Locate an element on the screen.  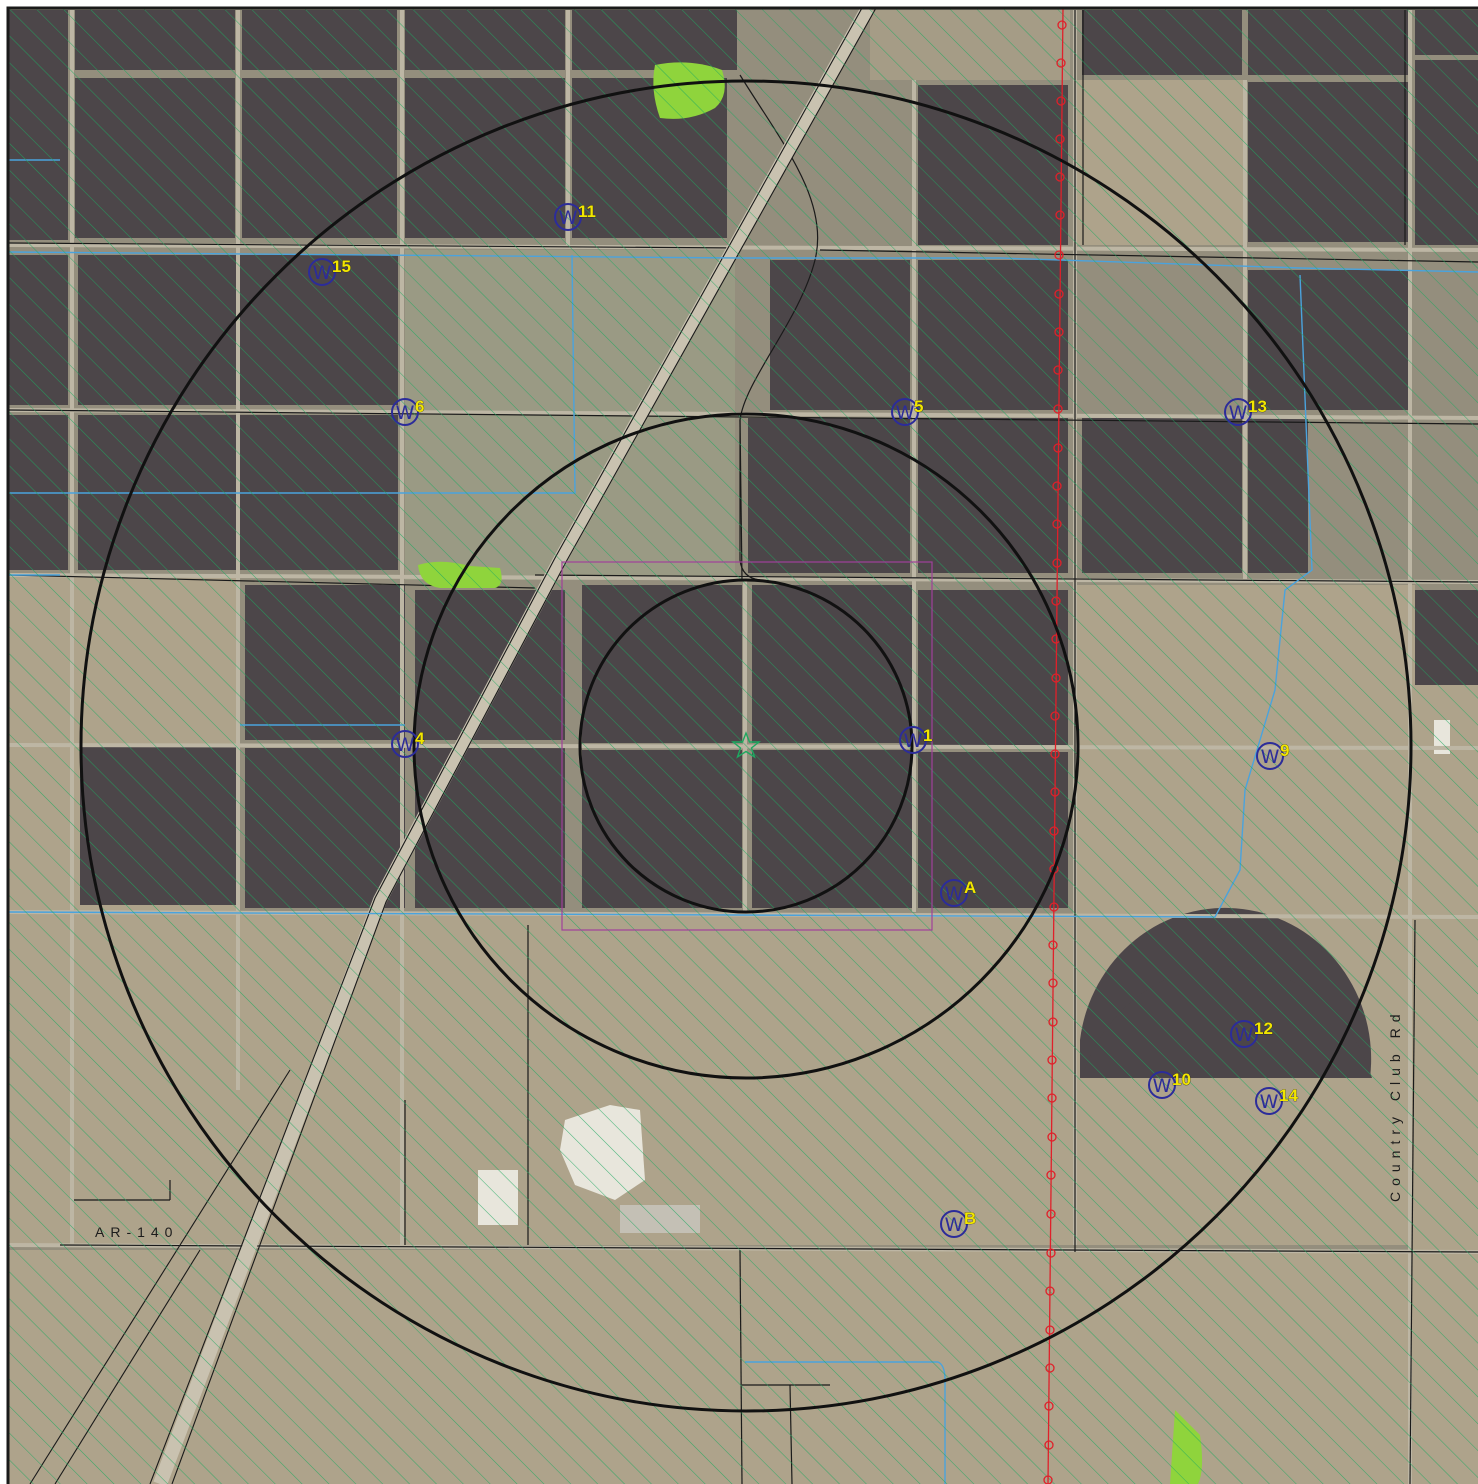
well-marker: W 15 is located at coordinates (329, 271).